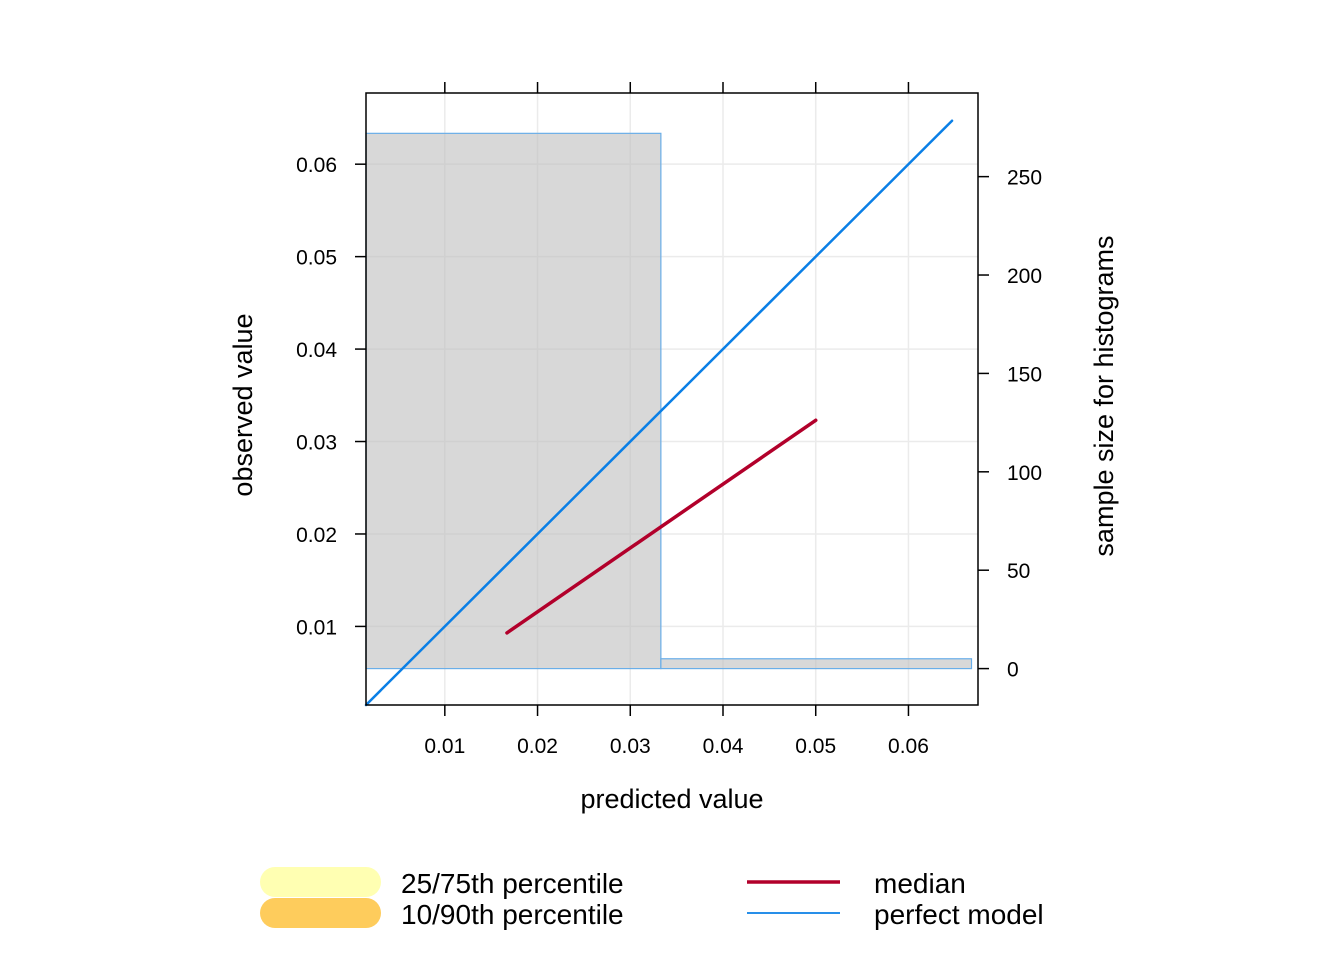 Image resolution: width=1344 pixels, height=960 pixels. Describe the element at coordinates (512, 914) in the screenshot. I see `legend-label-10-90: 10/90th percentile` at that location.